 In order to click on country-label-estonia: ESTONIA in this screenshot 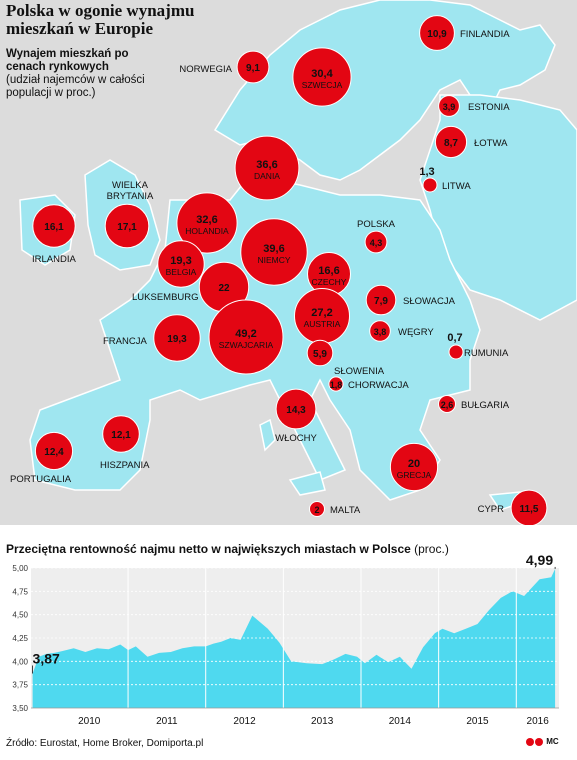, I will do `click(489, 107)`.